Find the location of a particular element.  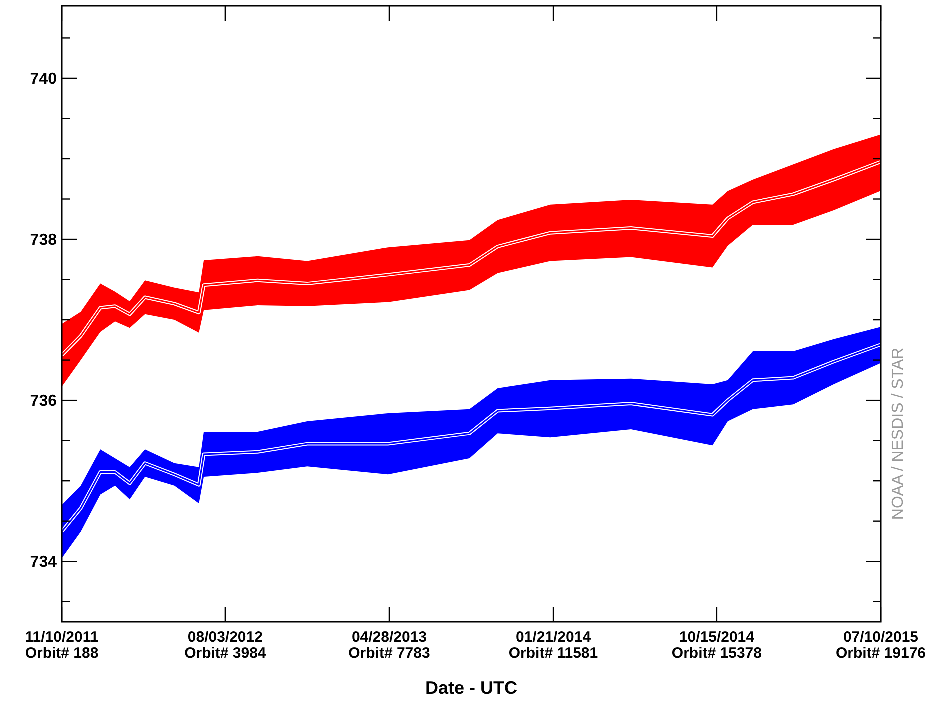

x-tick-label: 11/10/2011 Orbit# 188 is located at coordinates (62, 645).